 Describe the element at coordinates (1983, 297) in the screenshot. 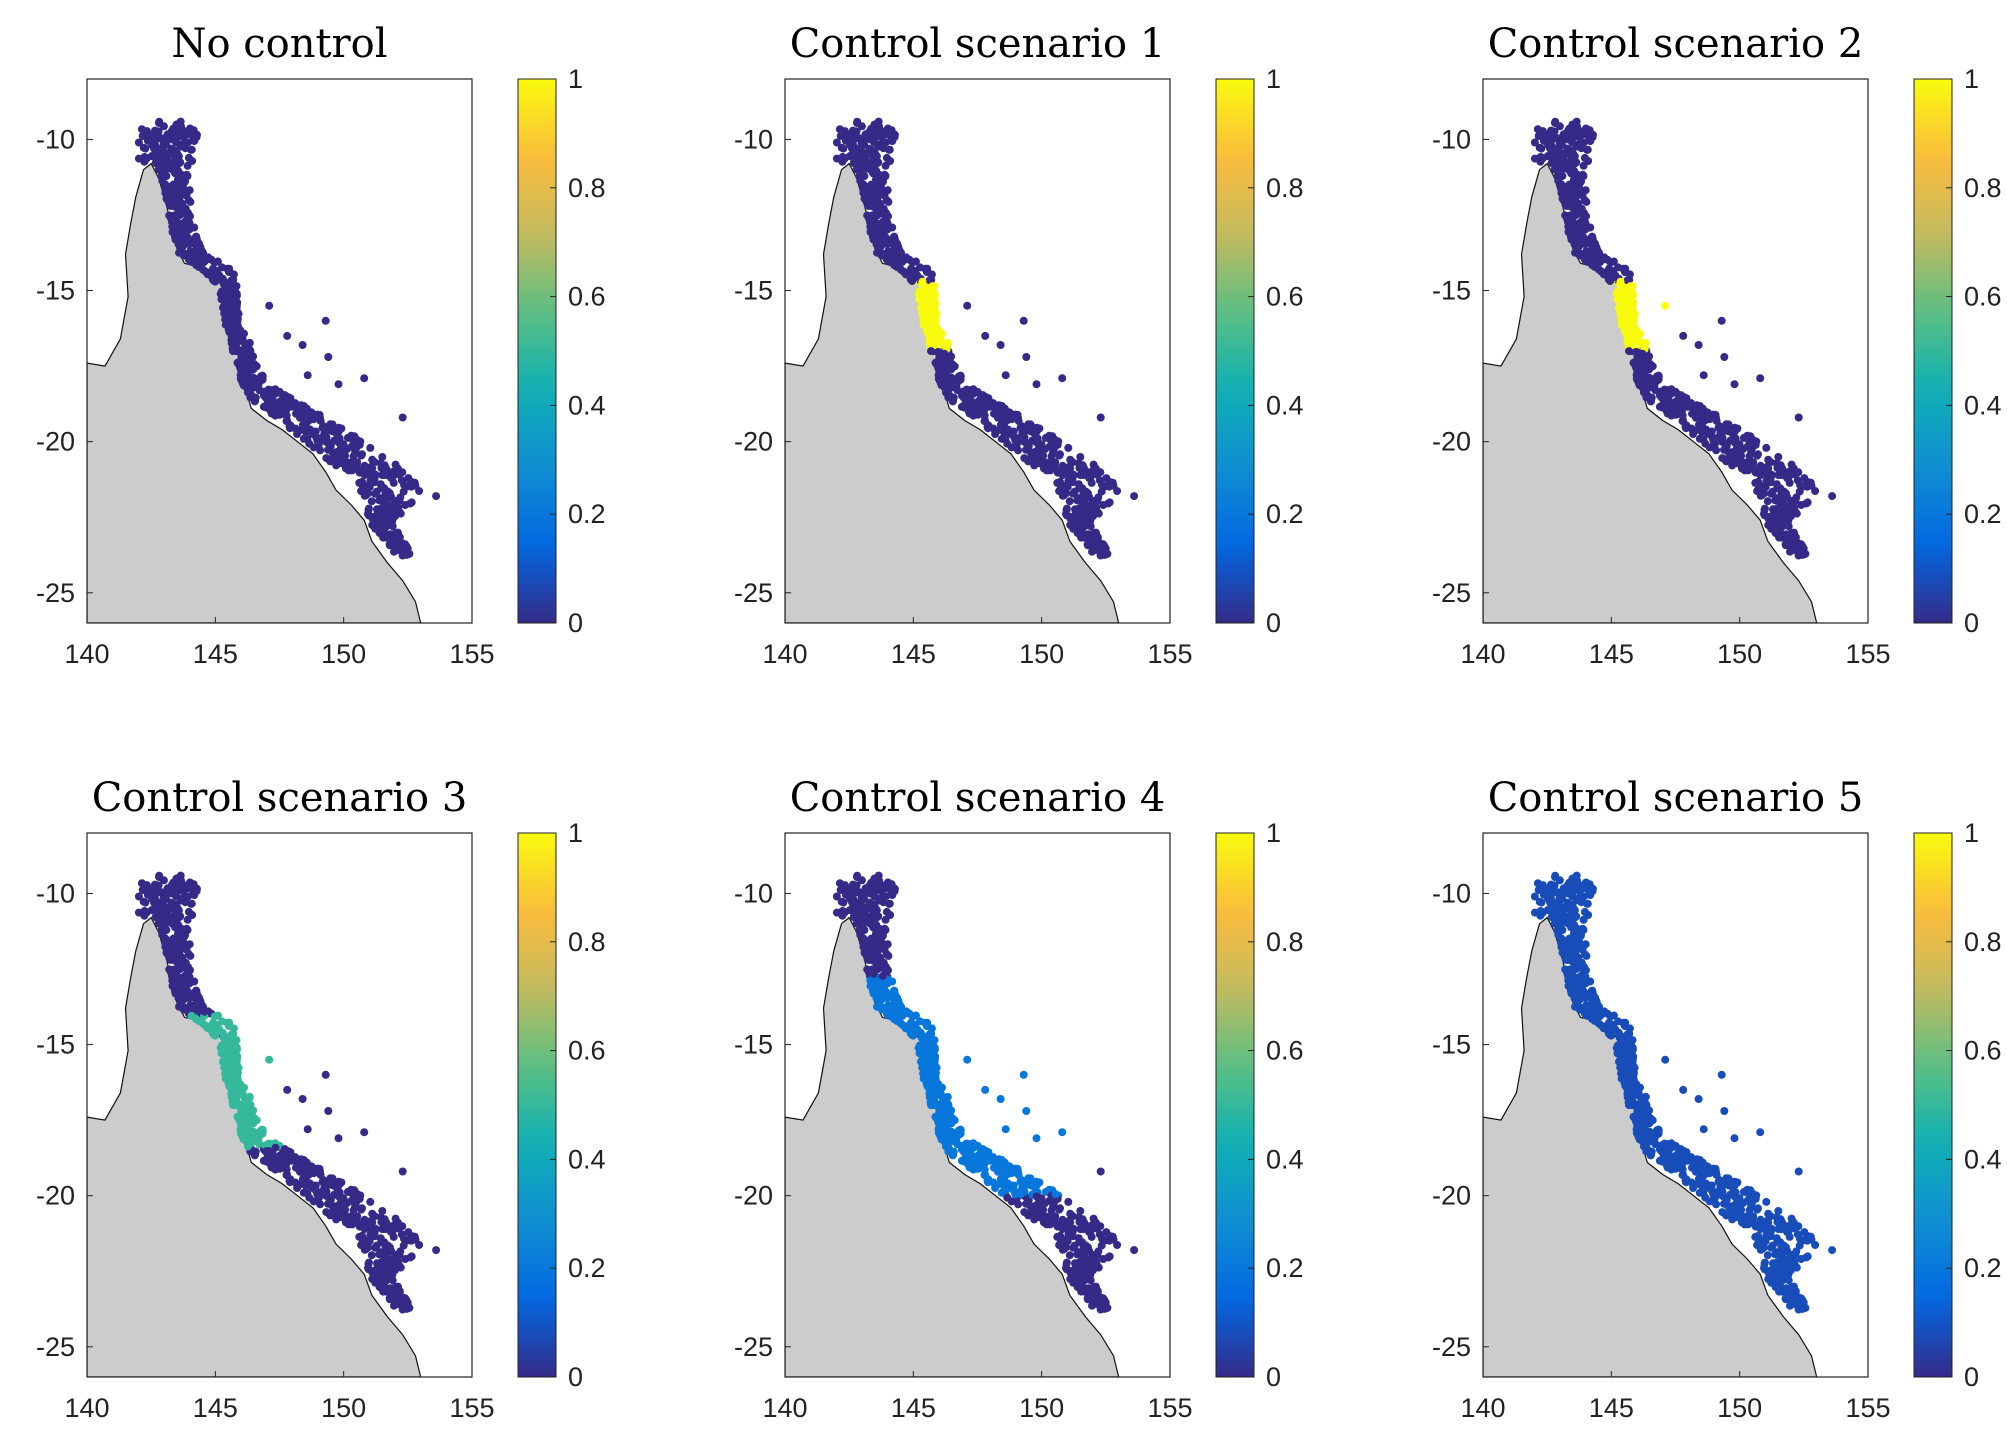

I see `colorbar-tick-label: 0.6` at that location.